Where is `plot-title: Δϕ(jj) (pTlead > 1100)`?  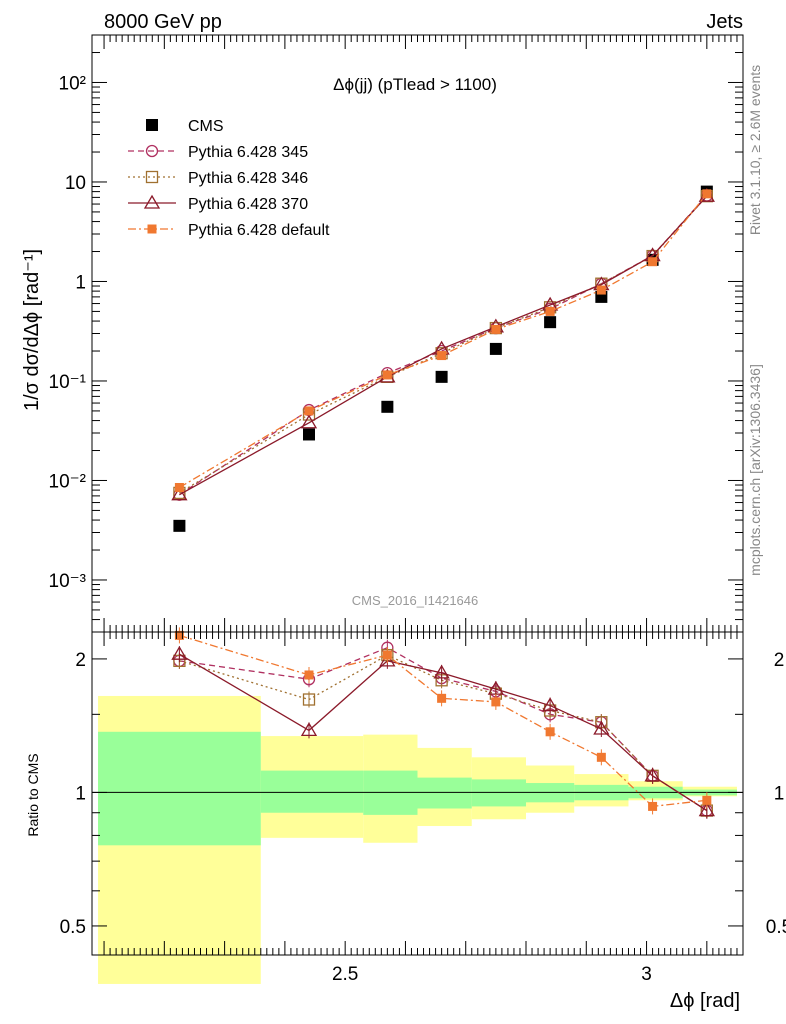 plot-title: Δϕ(jj) (pTlead > 1100) is located at coordinates (415, 84).